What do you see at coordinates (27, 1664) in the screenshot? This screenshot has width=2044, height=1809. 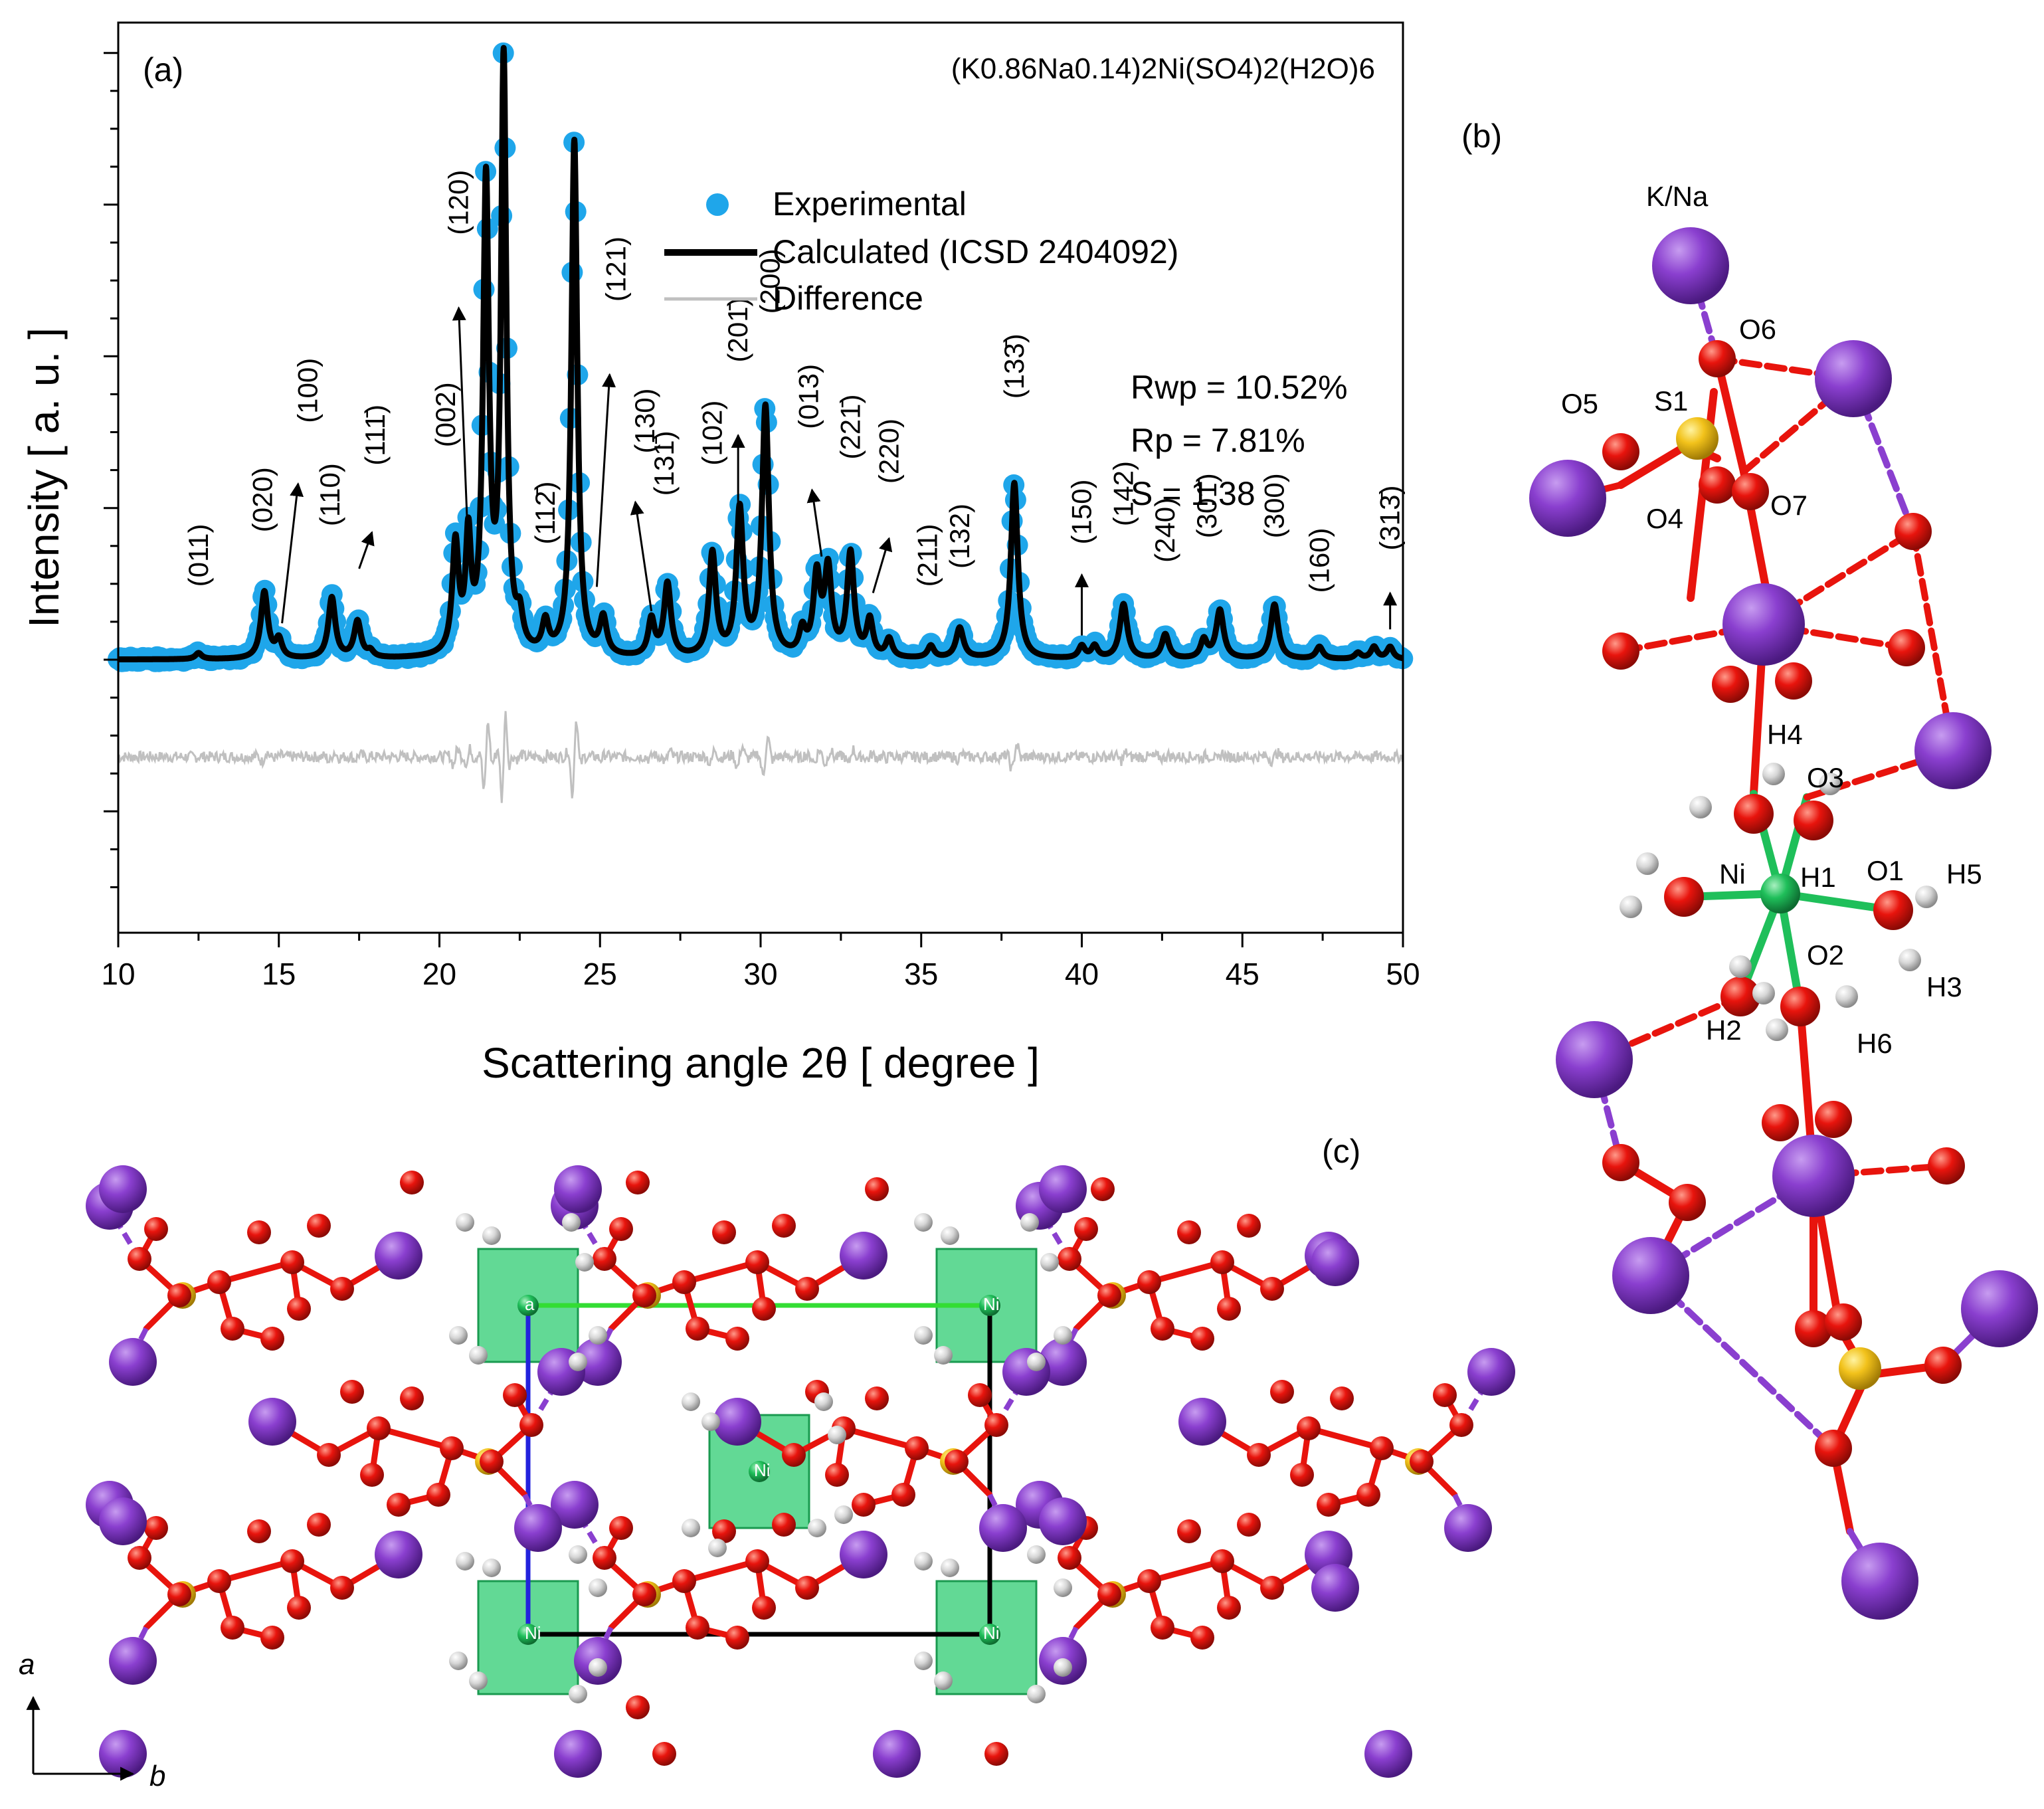 I see `axis-a-label: a` at bounding box center [27, 1664].